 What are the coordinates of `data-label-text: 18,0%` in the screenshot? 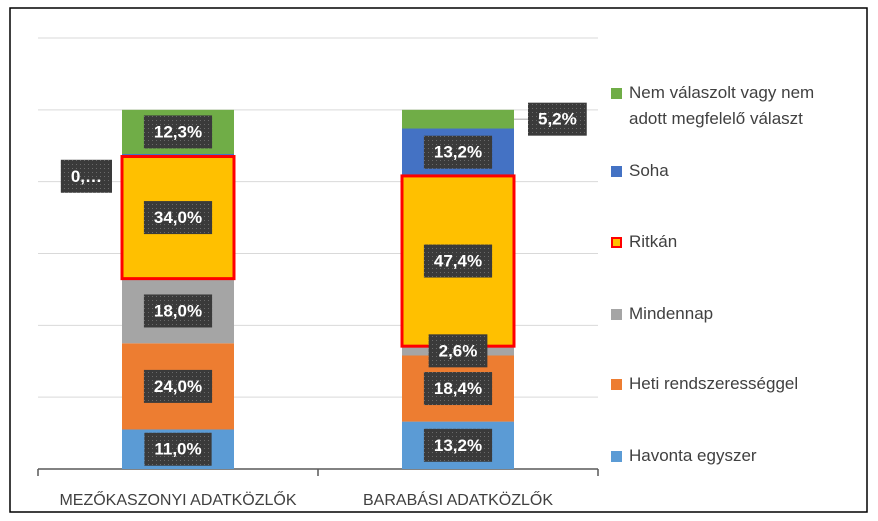 It's located at (178, 310).